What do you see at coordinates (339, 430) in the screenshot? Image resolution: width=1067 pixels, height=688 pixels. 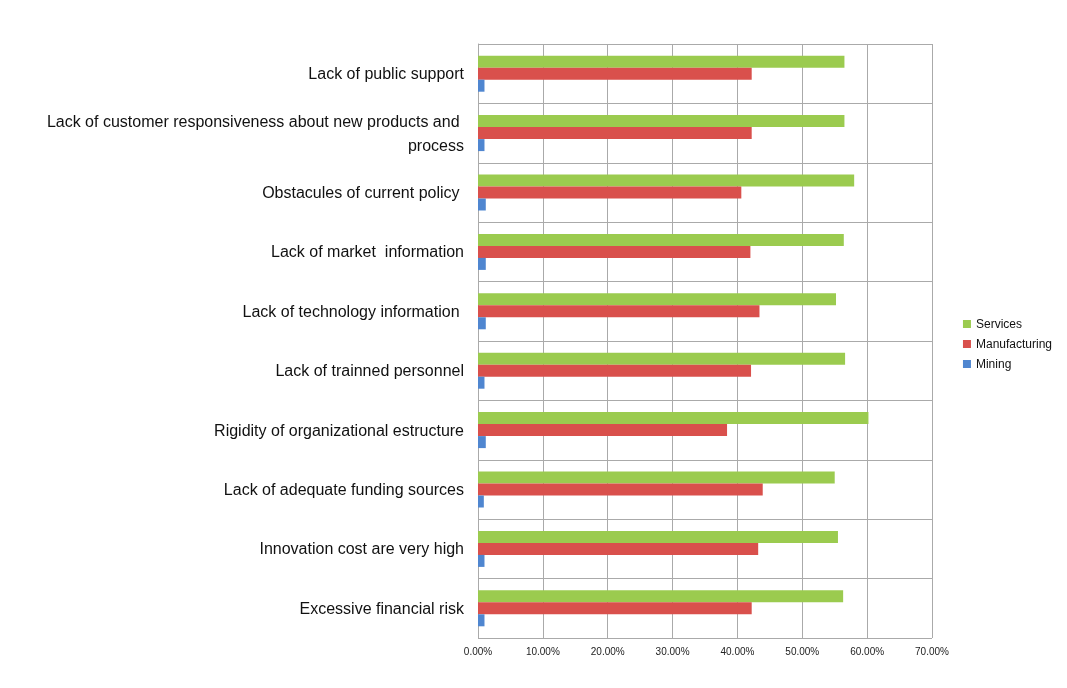 I see `y-tick-label: Rigidity of organizational estructure` at bounding box center [339, 430].